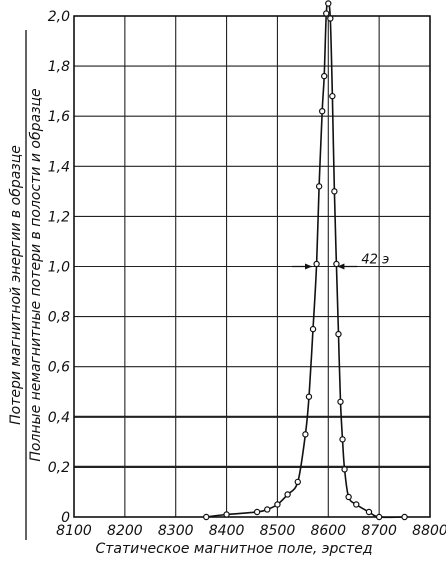 This screenshot has width=446, height=563. I want to click on y-tick-label: 1,8, so click(59, 67).